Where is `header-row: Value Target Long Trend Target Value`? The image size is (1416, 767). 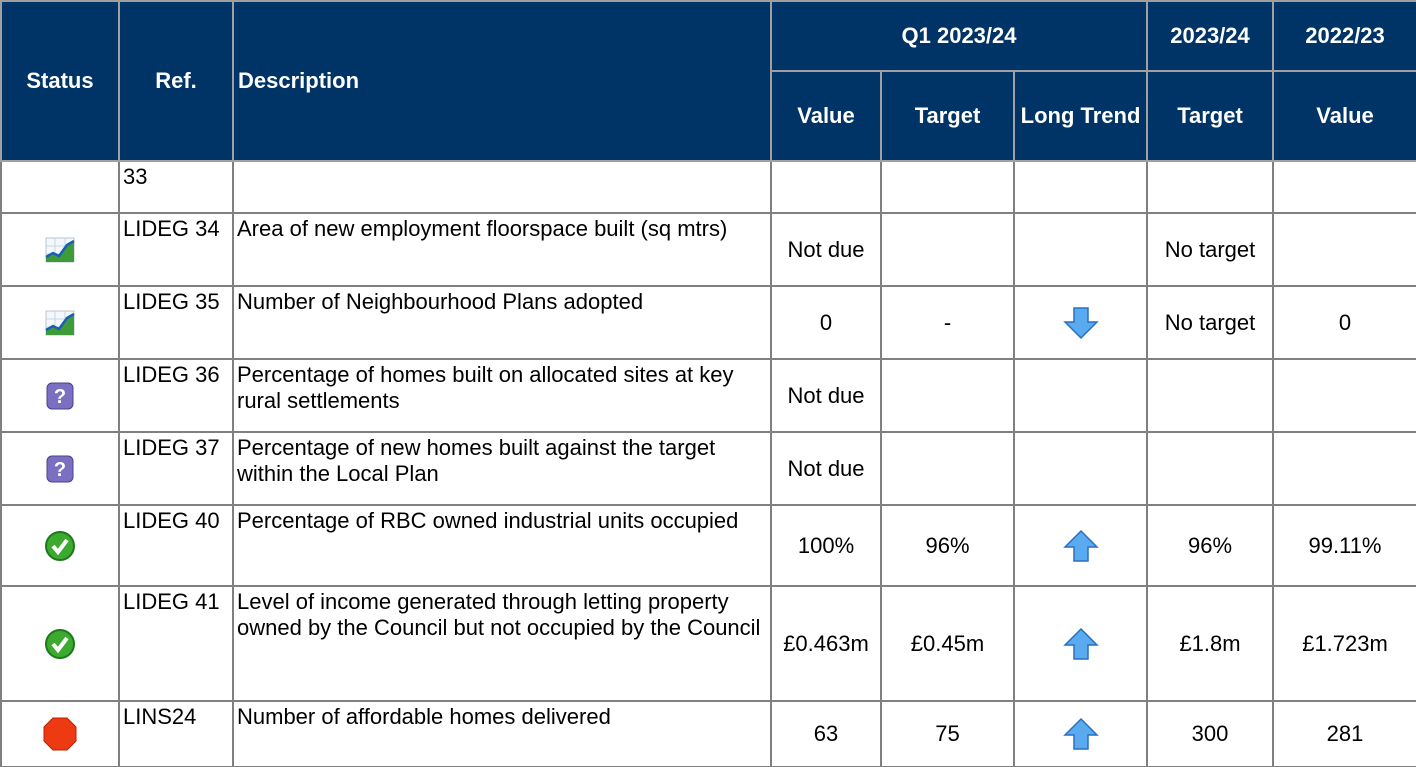 header-row: Value Target Long Trend Target Value is located at coordinates (708, 116).